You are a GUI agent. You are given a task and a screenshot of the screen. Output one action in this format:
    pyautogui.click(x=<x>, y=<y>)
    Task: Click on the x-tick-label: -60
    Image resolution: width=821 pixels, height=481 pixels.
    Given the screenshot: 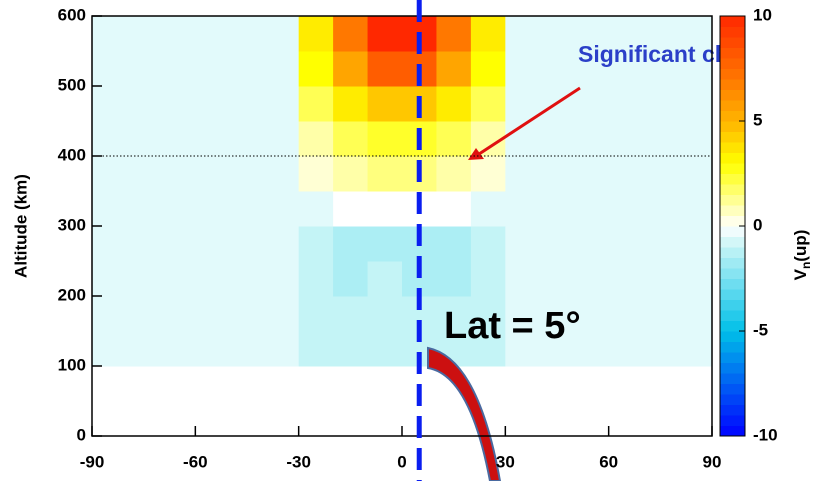 What is the action you would take?
    pyautogui.click(x=195, y=461)
    